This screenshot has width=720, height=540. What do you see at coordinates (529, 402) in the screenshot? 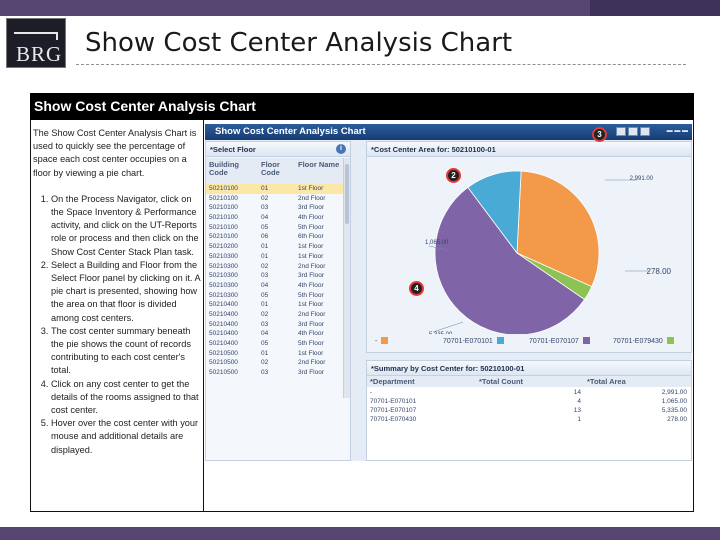
I see `summary-row: 70701-E070101 4 1,065.00` at bounding box center [529, 402].